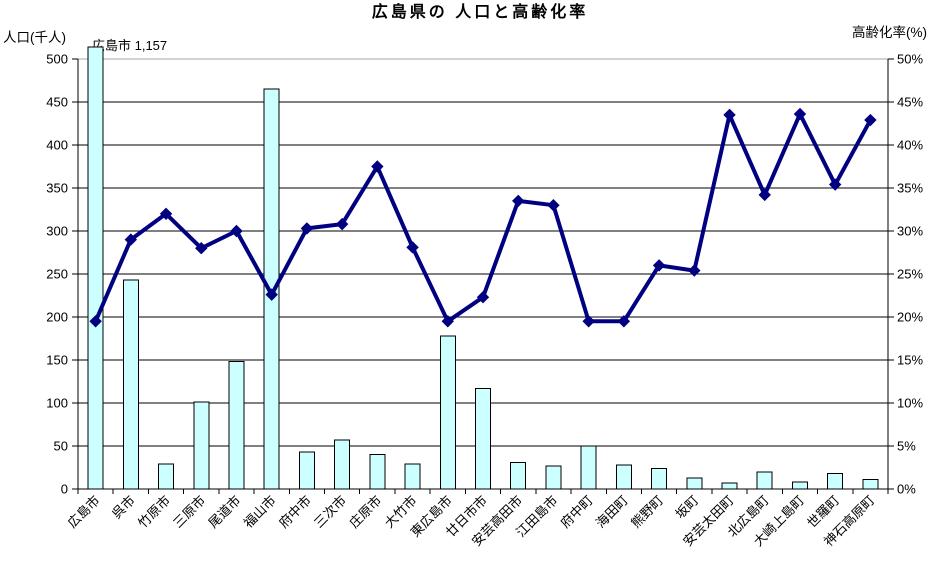  What do you see at coordinates (57, 360) in the screenshot?
I see `left-tick-label: 150` at bounding box center [57, 360].